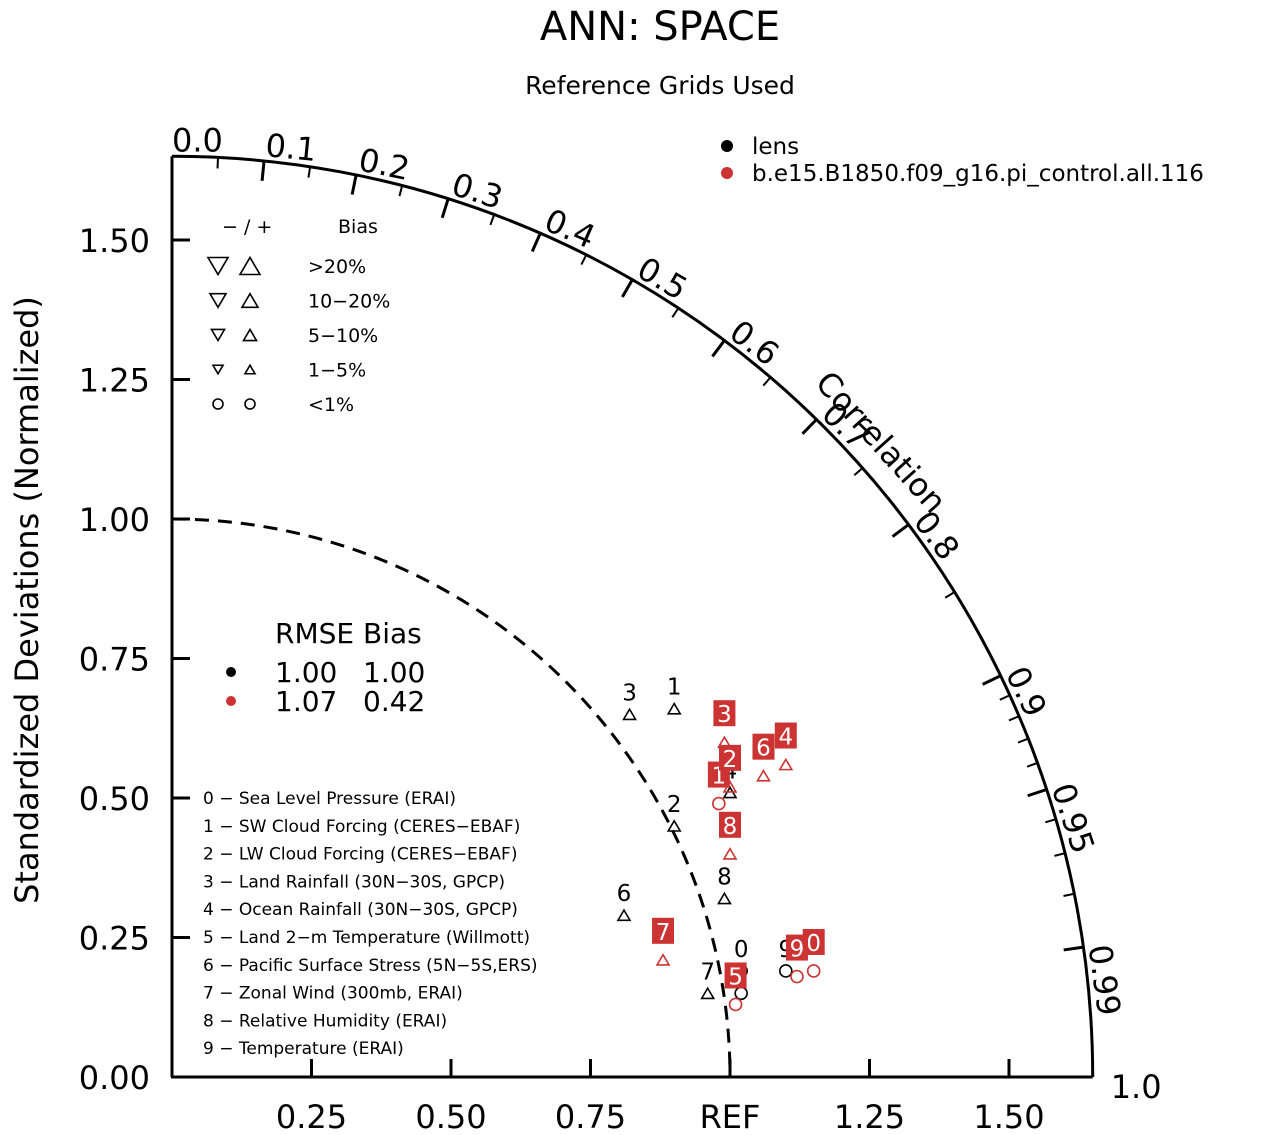  Describe the element at coordinates (1008, 1116) in the screenshot. I see `x-tick-label: 1.50` at that location.